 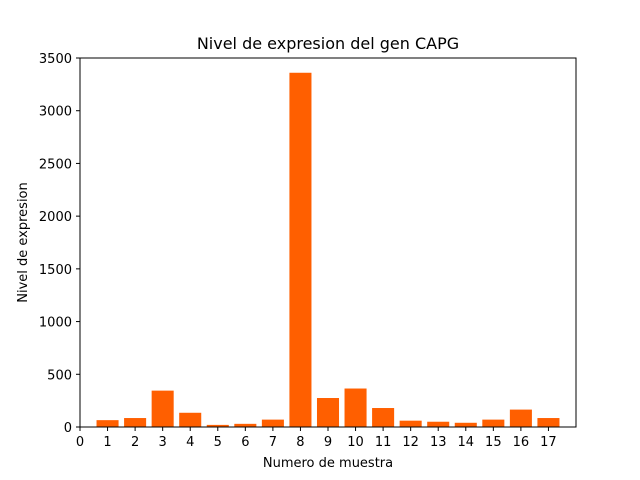 I want to click on x-tick-label: 4, so click(x=190, y=442).